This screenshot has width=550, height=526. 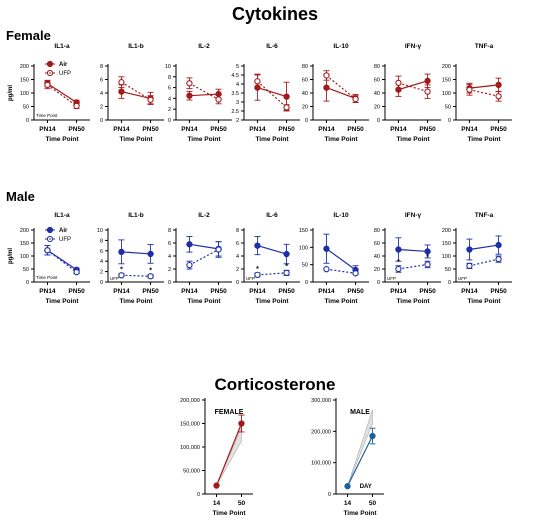 I want to click on legend: Air UFP, so click(x=58, y=68).